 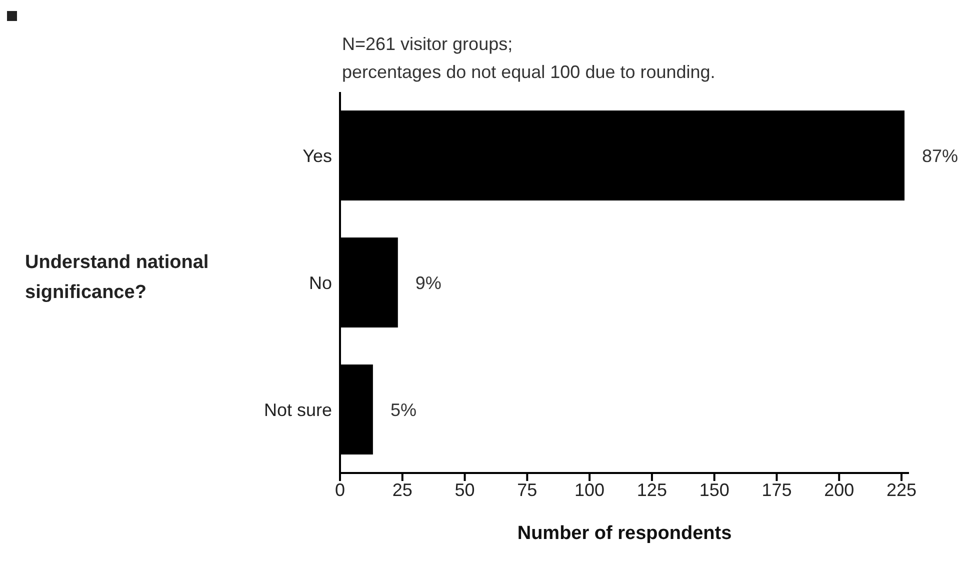 I want to click on x-tick-label: 175, so click(x=777, y=490).